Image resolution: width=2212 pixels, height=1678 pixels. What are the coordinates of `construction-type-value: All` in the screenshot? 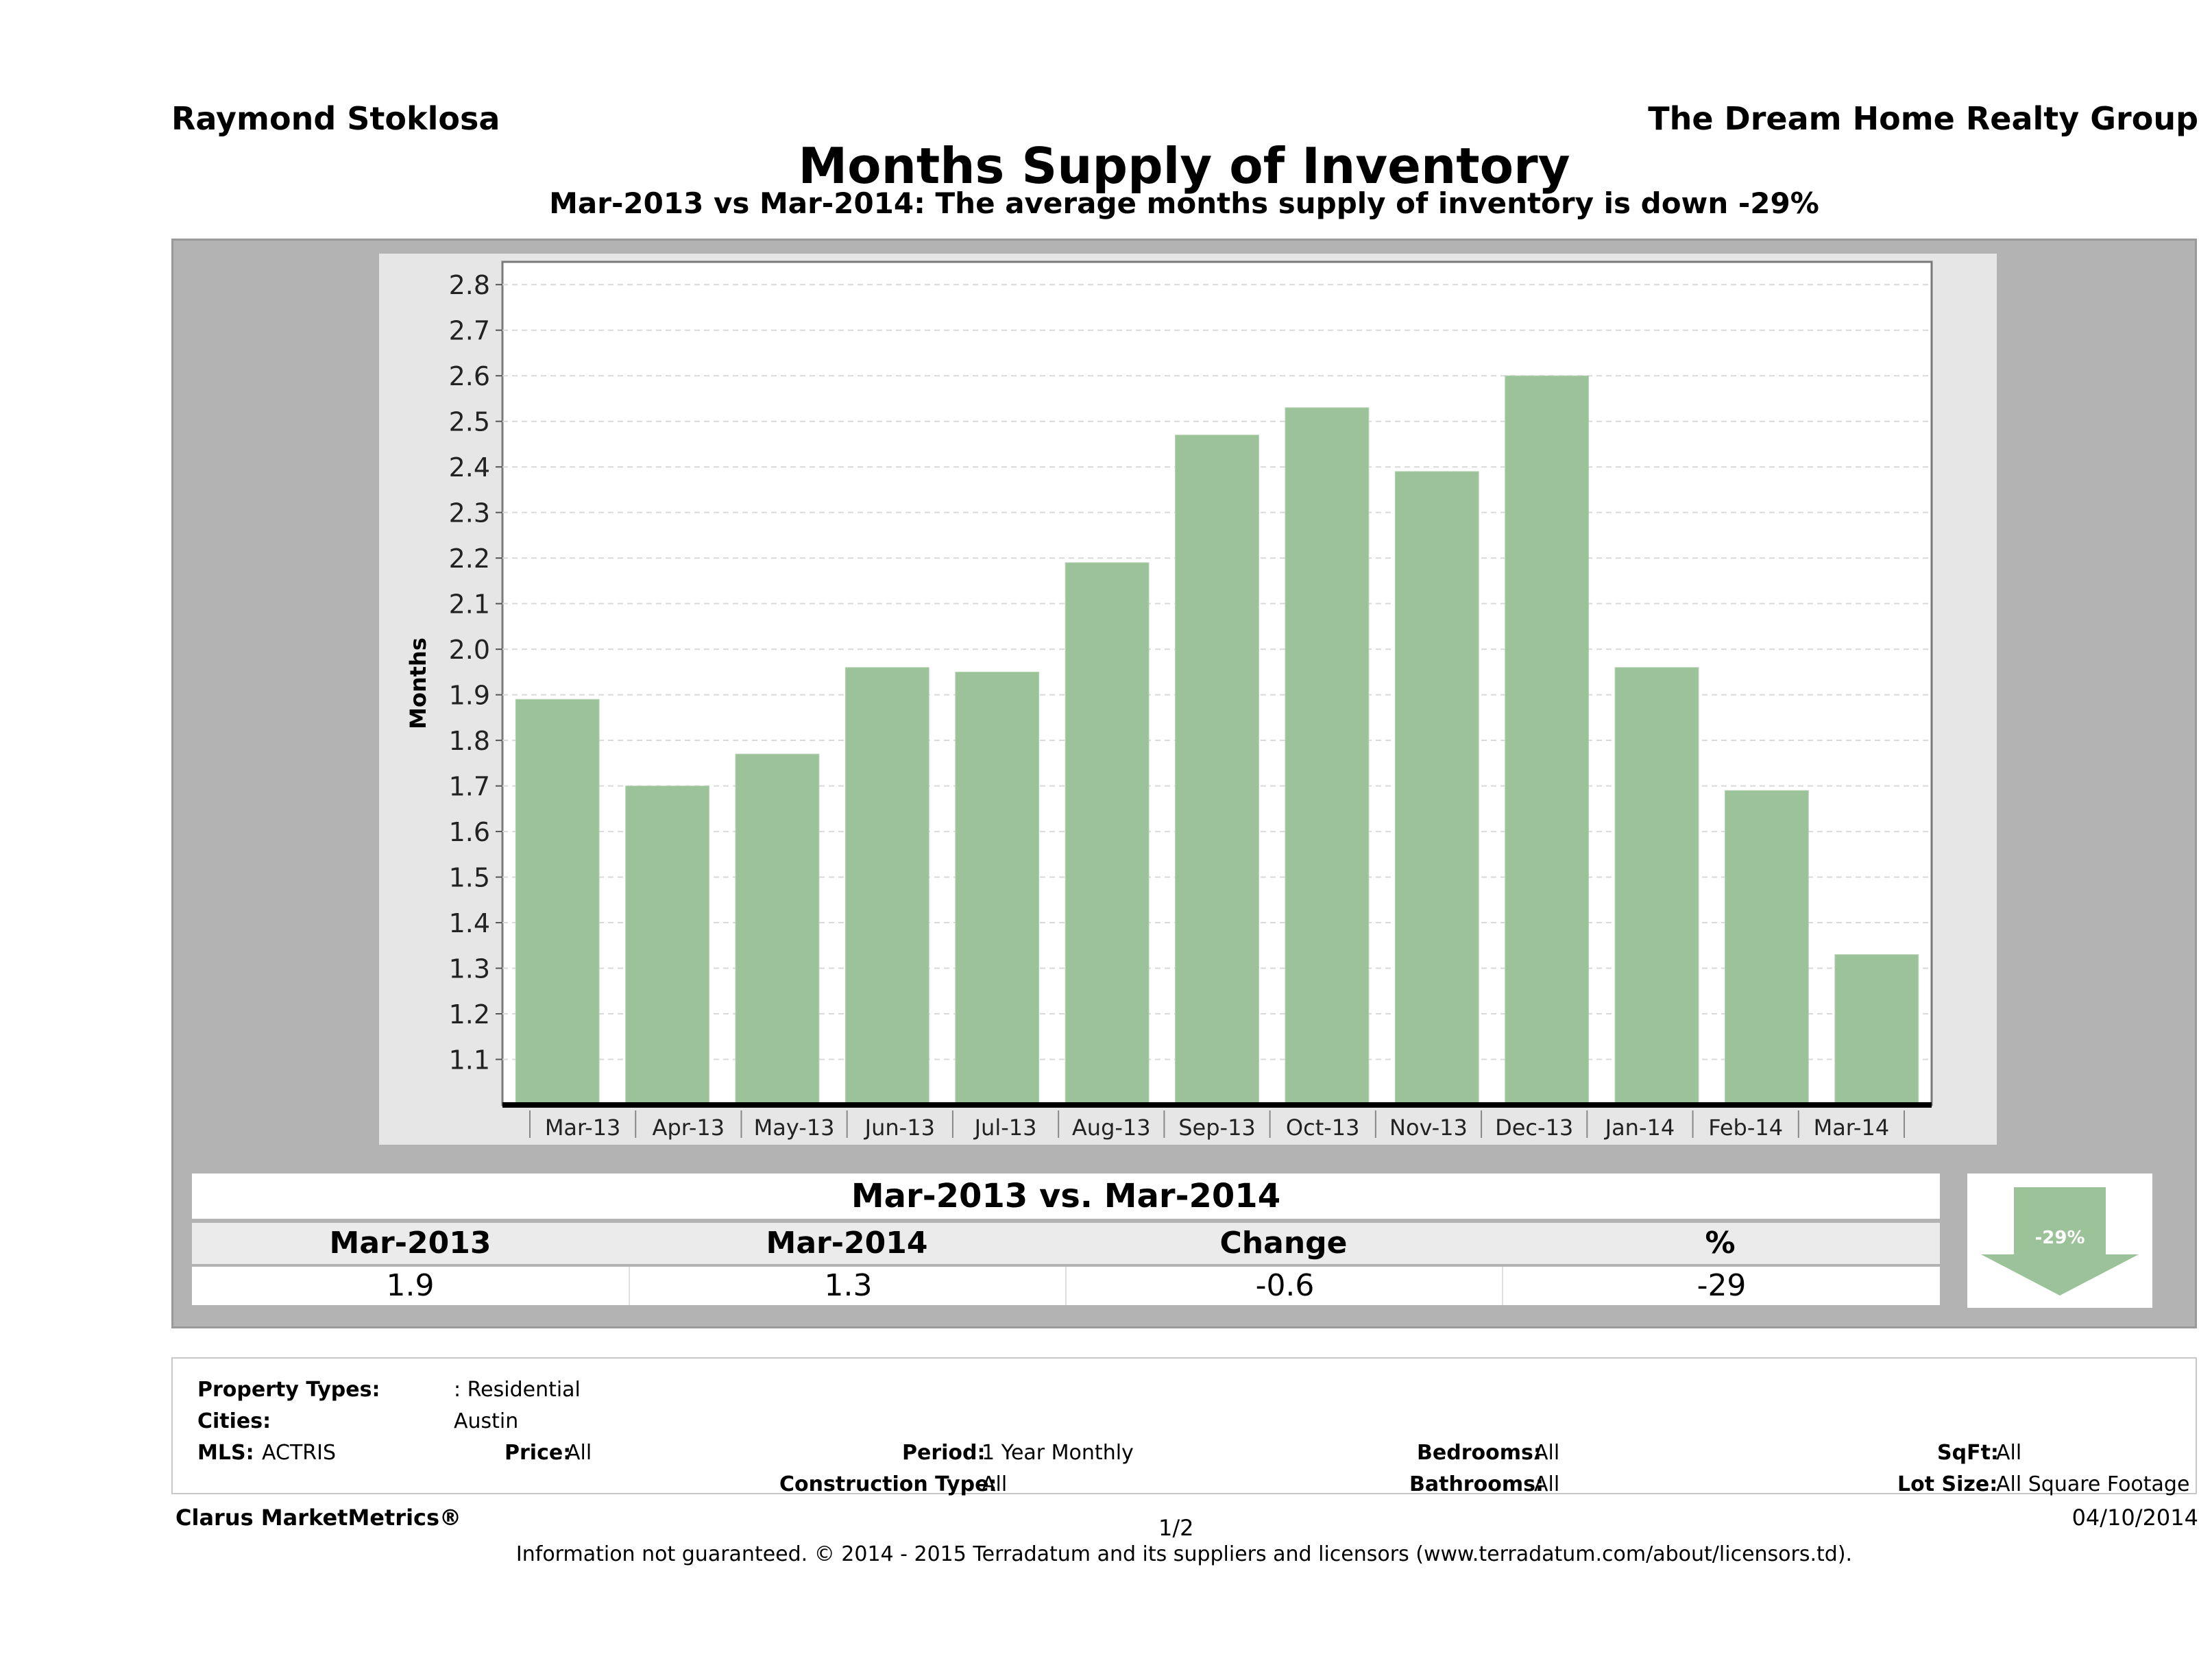 It's located at (995, 1484).